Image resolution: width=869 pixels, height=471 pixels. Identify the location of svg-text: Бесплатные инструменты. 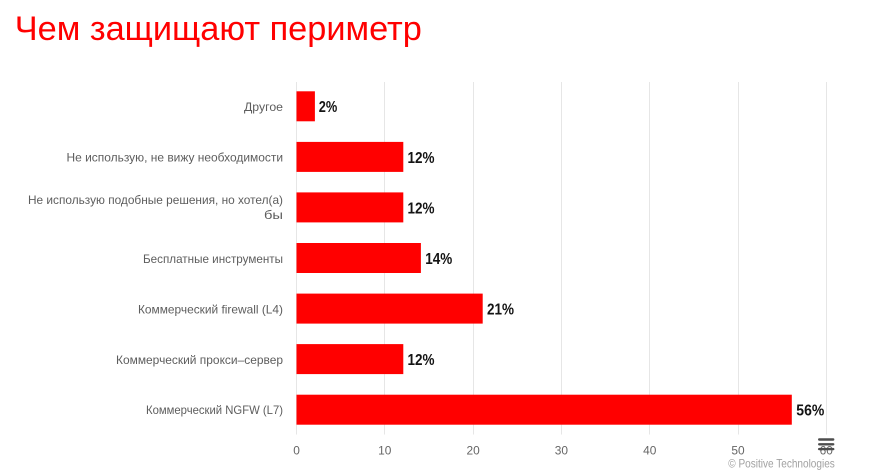
(213, 259).